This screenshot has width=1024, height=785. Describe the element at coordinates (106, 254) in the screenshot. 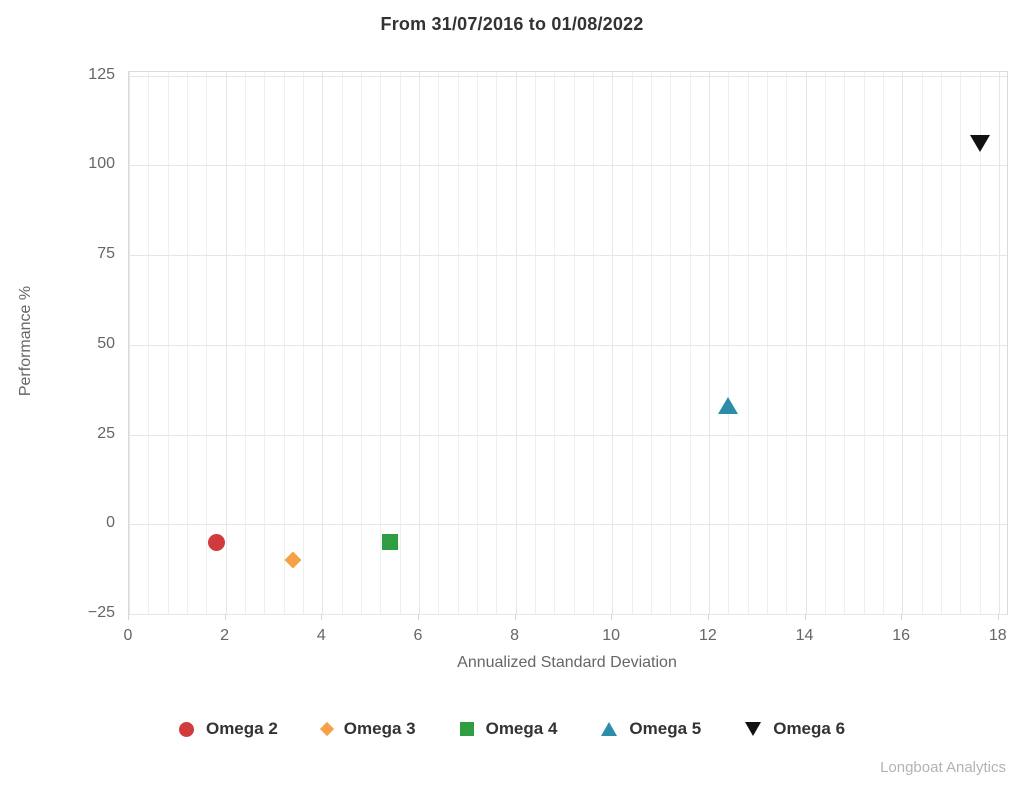

I see `y-tick-label: 75` at that location.